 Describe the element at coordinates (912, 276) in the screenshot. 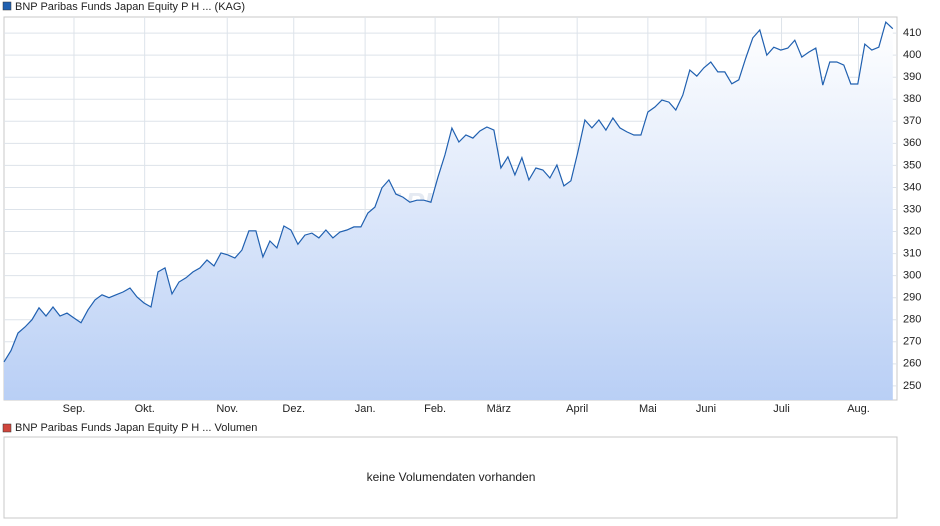

I see `y-tick-label: 300` at that location.